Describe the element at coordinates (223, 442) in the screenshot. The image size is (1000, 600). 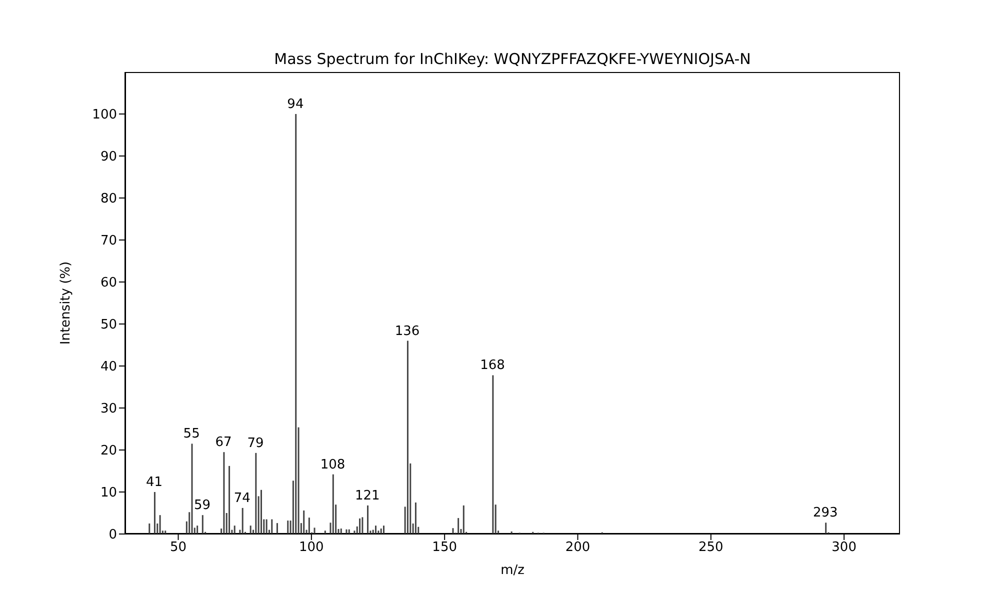
I see `annotation: 67` at that location.